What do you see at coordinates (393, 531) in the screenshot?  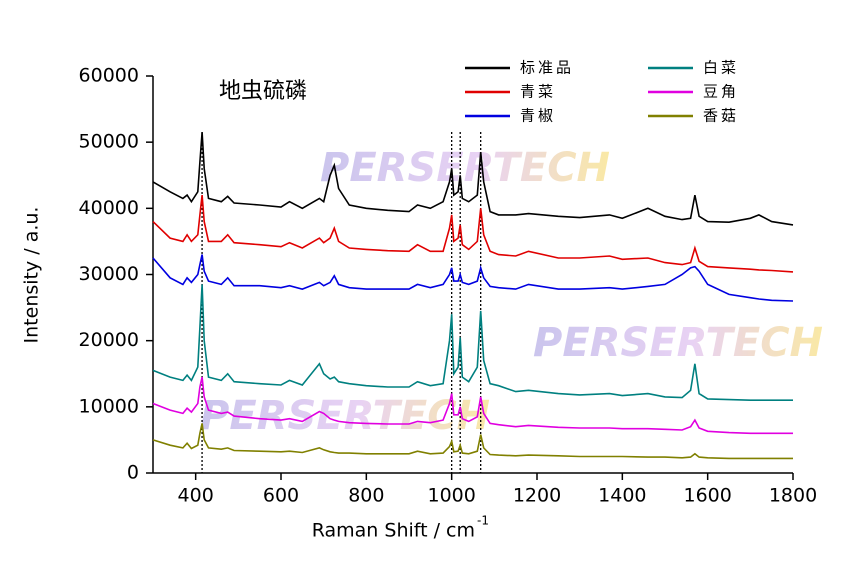 I see `x-axis-label: Raman Shift / cm` at bounding box center [393, 531].